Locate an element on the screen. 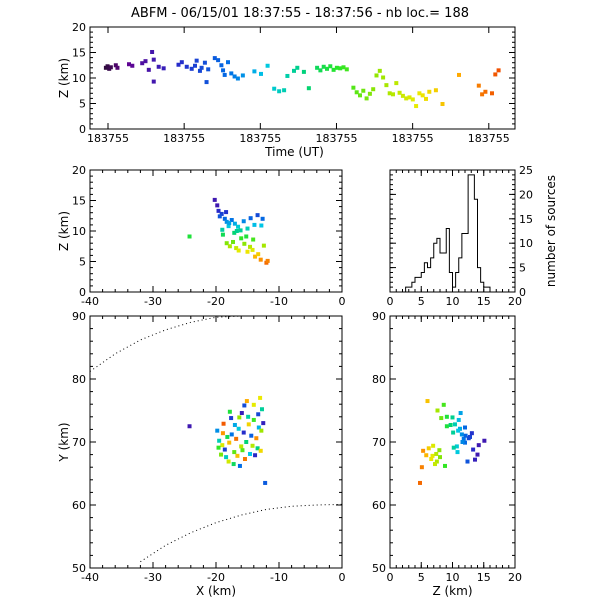 The height and width of the screenshot is (605, 600). time-z-ytick-label: 15 is located at coordinates (79, 53).